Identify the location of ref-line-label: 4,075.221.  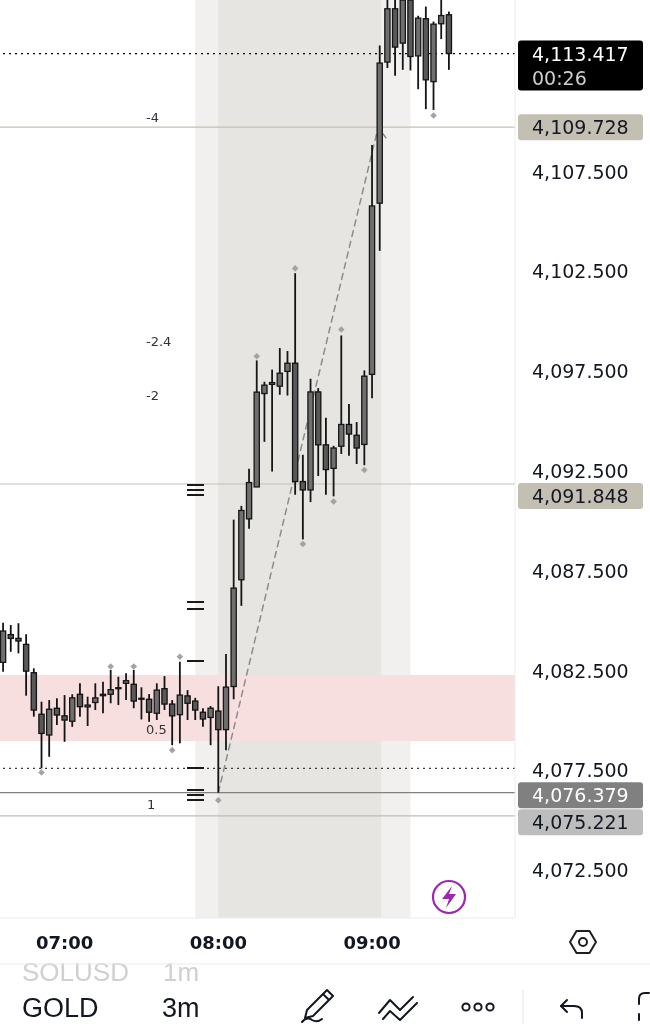
(580, 822).